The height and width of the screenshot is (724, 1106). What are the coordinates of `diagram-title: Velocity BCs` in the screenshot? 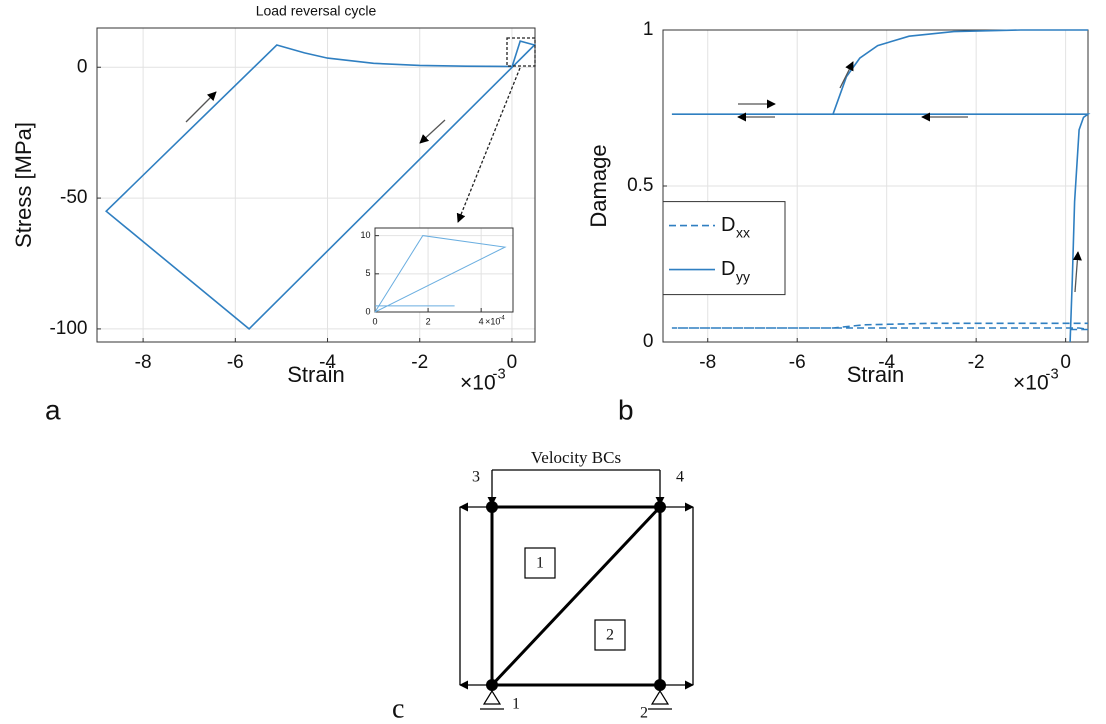 It's located at (576, 457).